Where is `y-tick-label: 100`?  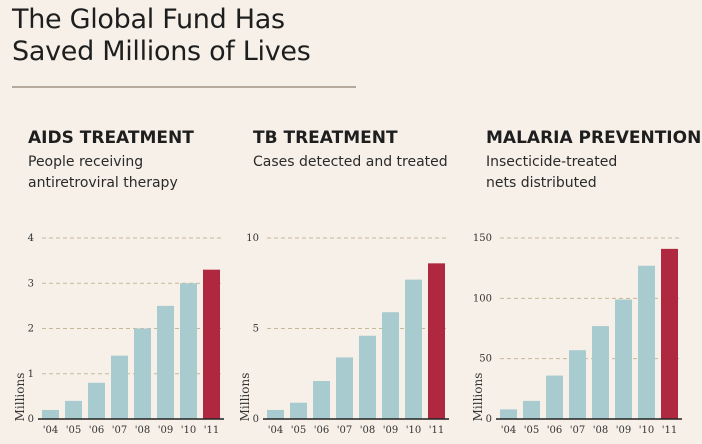
y-tick-label: 100 is located at coordinates (482, 298).